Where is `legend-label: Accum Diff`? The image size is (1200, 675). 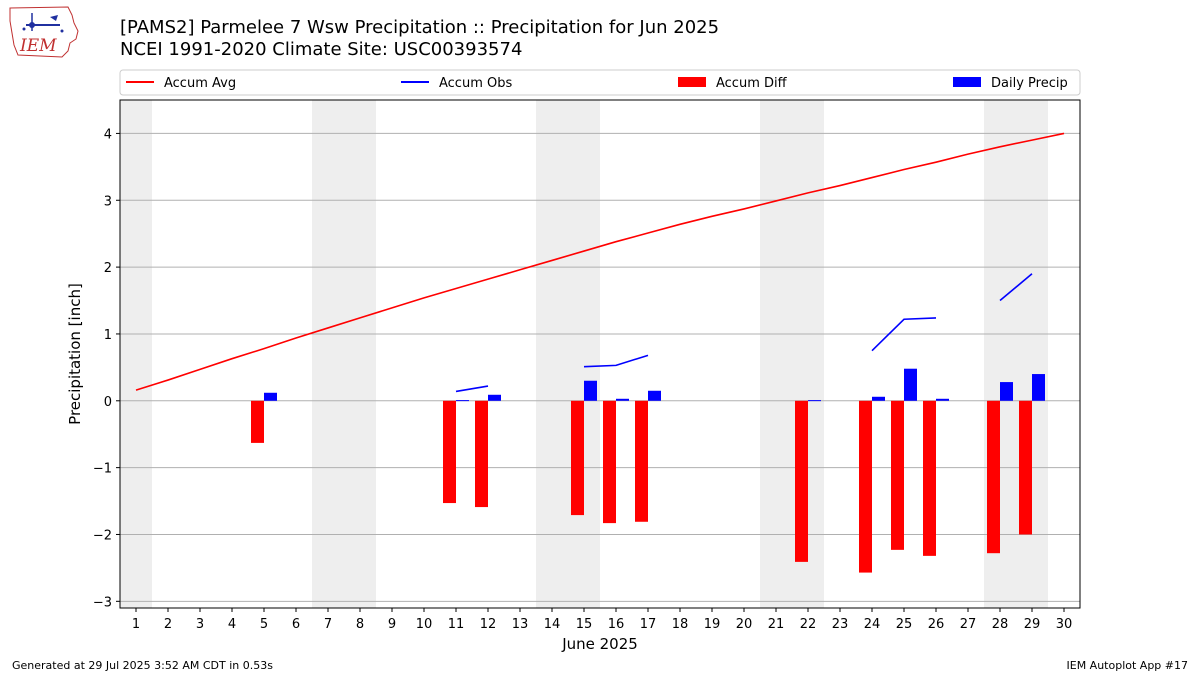 legend-label: Accum Diff is located at coordinates (752, 83).